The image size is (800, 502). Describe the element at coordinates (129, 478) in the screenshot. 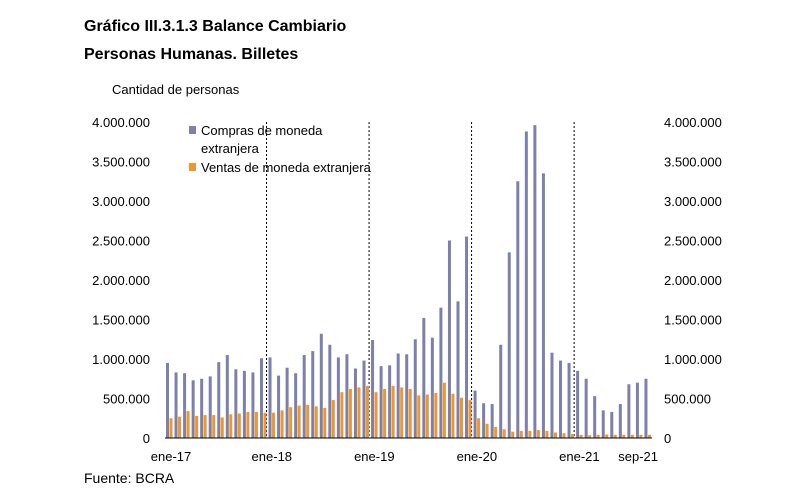

I see `source-note: Fuente: BCRA` at that location.